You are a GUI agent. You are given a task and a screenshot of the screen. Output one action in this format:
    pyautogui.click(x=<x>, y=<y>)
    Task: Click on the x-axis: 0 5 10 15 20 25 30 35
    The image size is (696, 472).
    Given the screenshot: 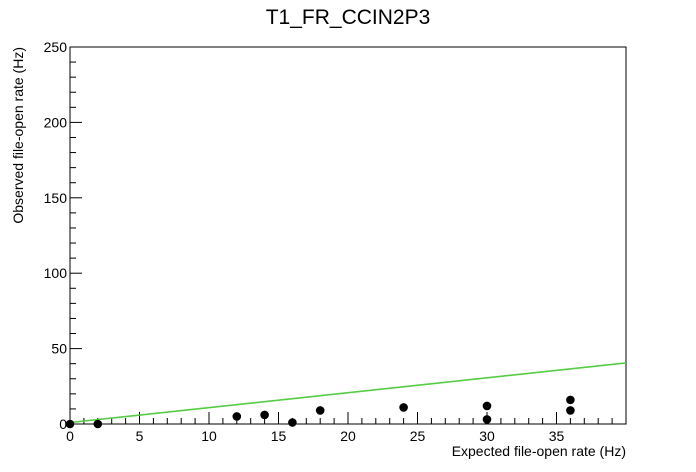 What is the action you would take?
    pyautogui.click(x=346, y=428)
    